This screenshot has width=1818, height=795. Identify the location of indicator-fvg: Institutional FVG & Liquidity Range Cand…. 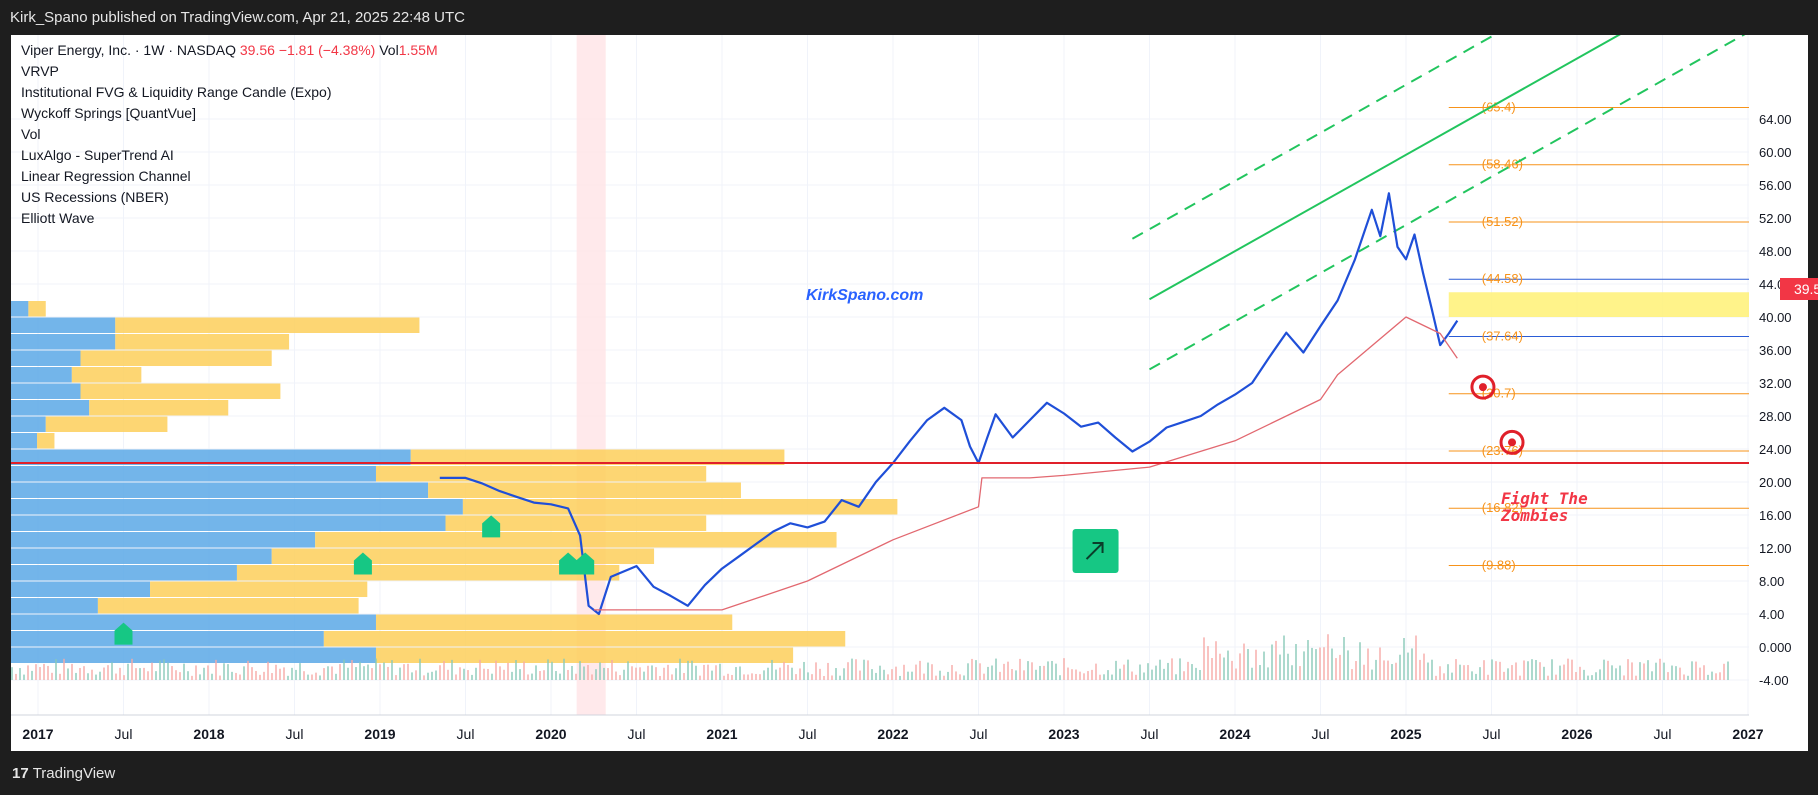
(176, 92).